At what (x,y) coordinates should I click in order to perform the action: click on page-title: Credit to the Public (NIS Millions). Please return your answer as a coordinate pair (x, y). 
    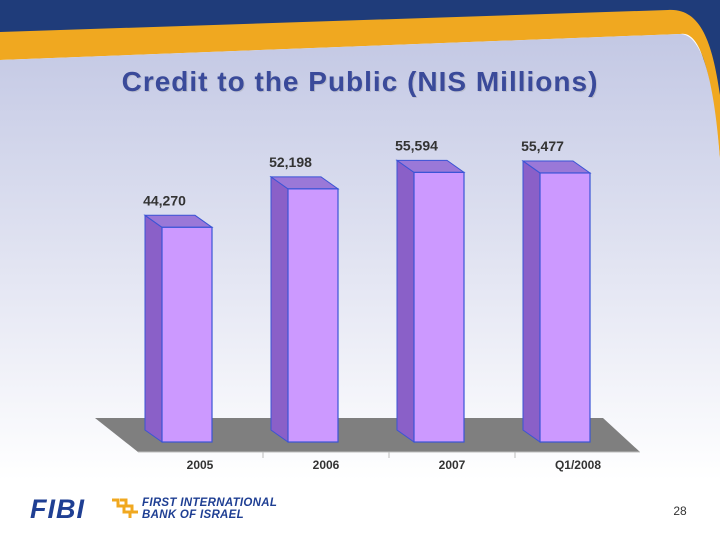
    Looking at the image, I should click on (360, 81).